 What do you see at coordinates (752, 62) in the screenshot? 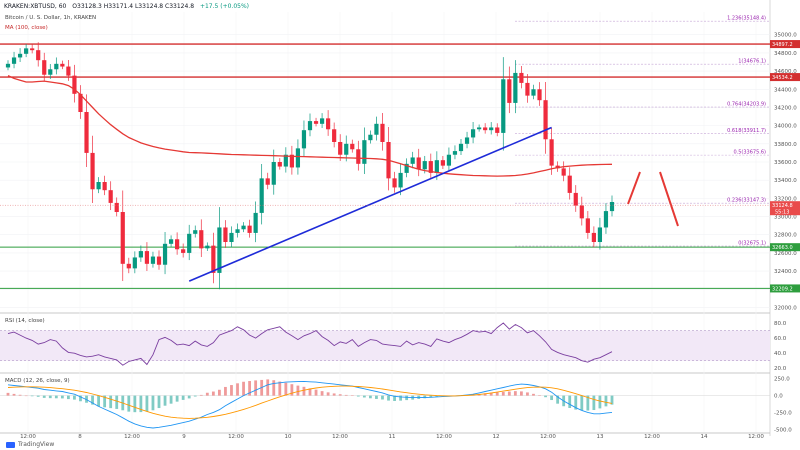
I see `fibonacci-label: 1(34676.1)` at bounding box center [752, 62].